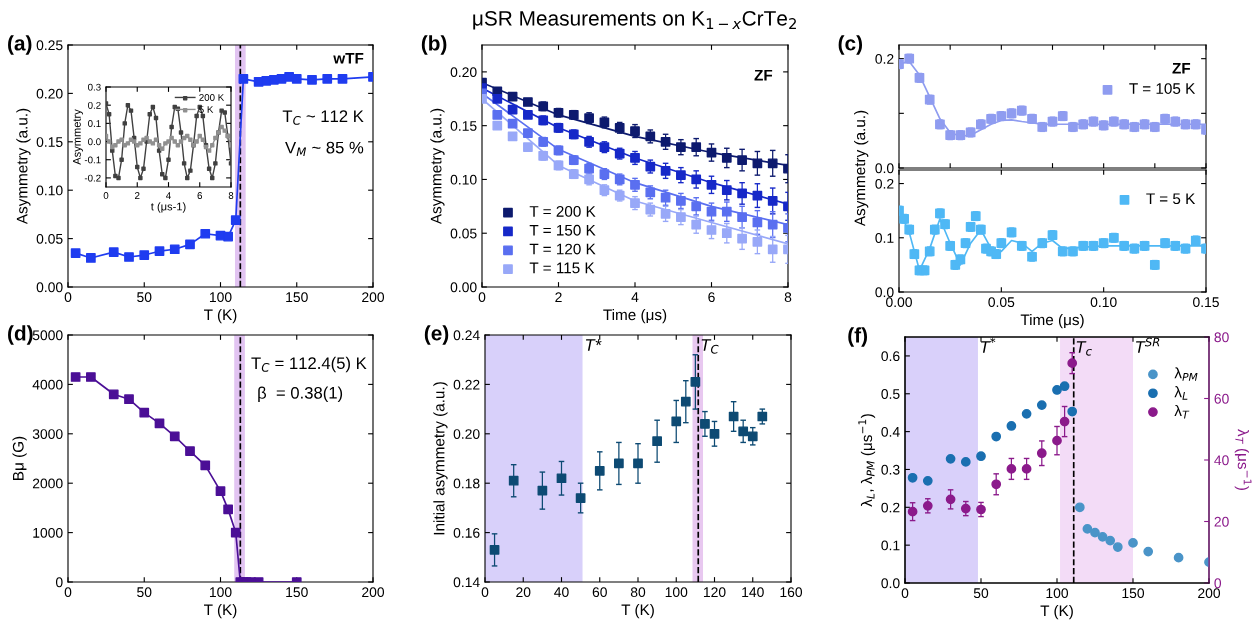 This screenshot has width=1258, height=634. What do you see at coordinates (1209, 593) in the screenshot?
I see `x-tick-label: 200` at bounding box center [1209, 593].